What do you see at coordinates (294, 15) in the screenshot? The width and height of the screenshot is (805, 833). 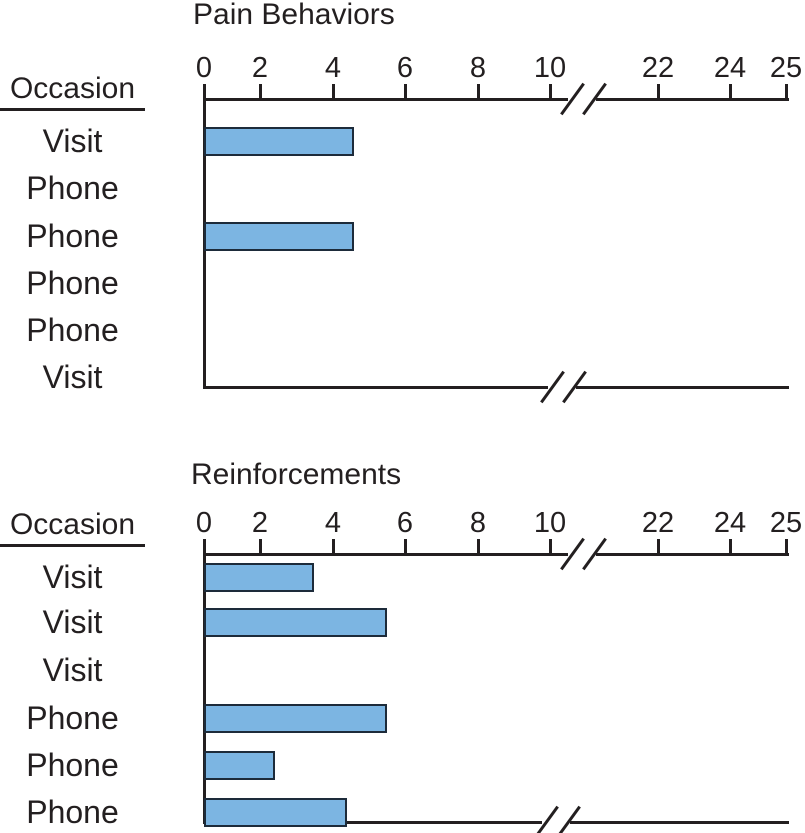 I see `chart-title: Pain Behaviors` at bounding box center [294, 15].